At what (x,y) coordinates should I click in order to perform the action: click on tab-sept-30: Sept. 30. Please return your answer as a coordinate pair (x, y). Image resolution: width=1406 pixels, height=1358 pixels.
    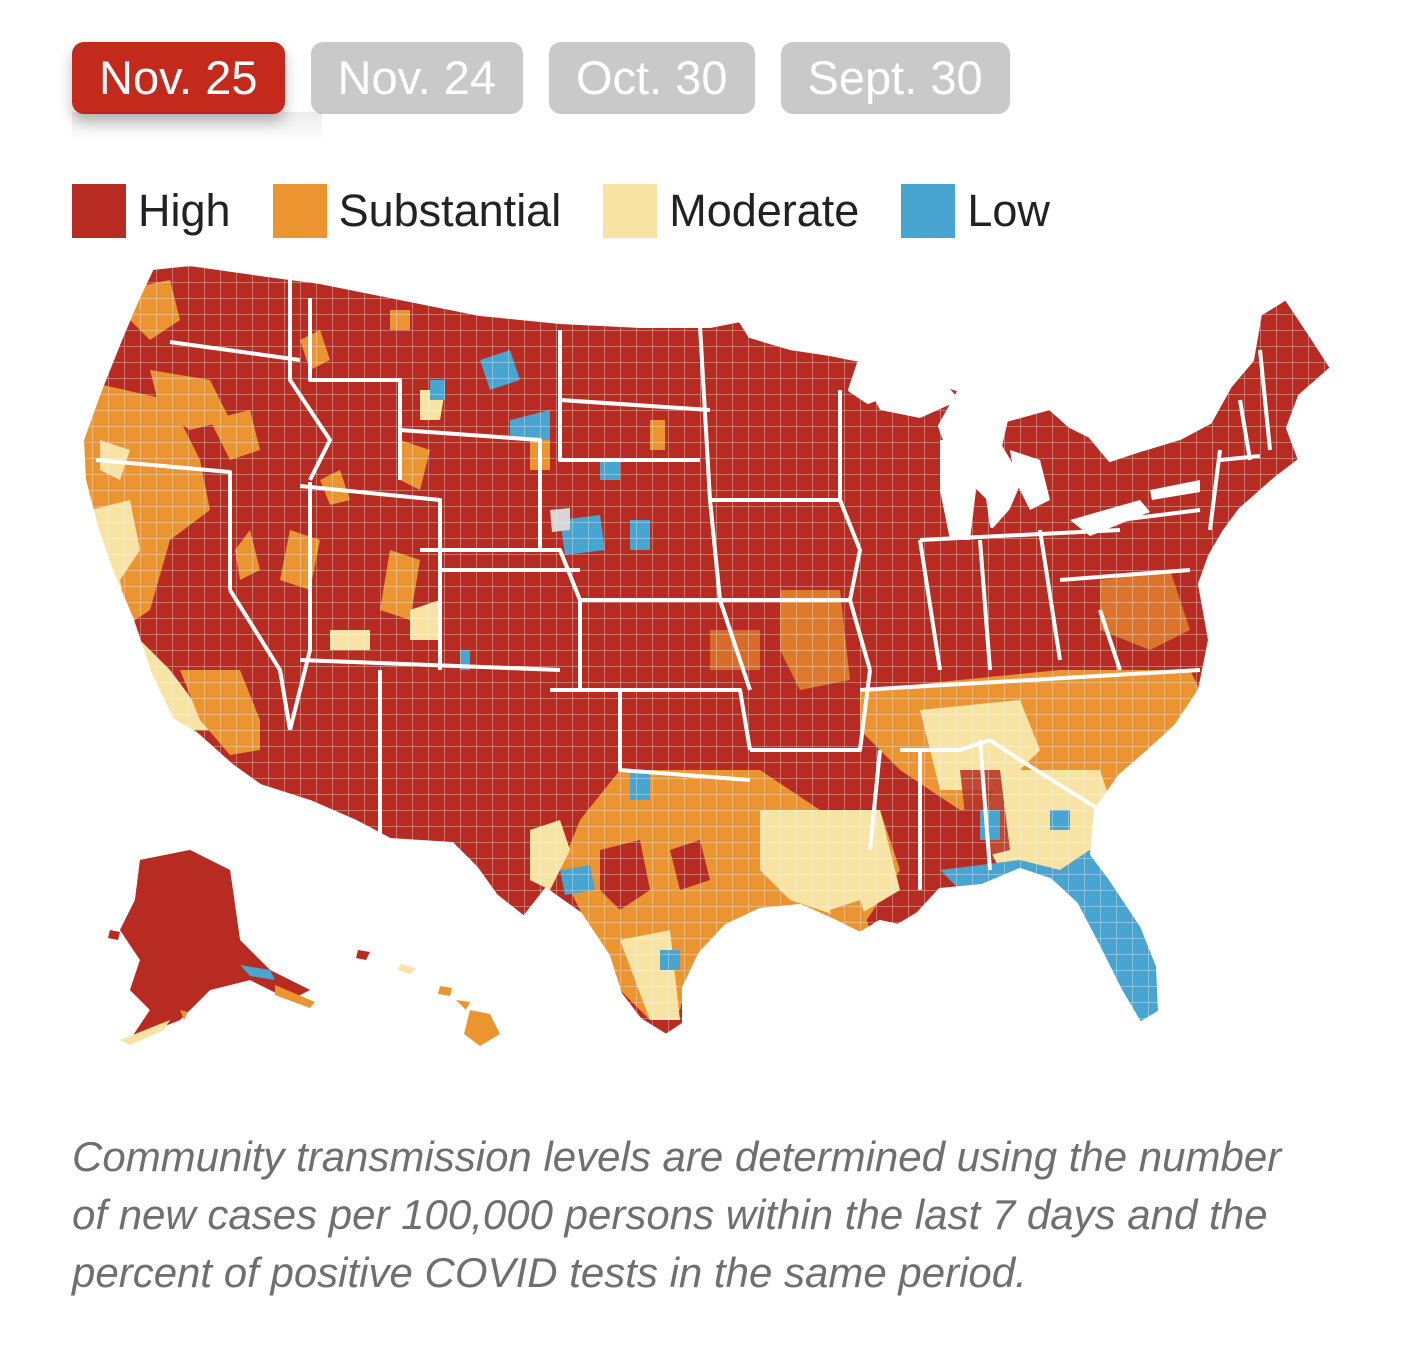
    Looking at the image, I should click on (895, 78).